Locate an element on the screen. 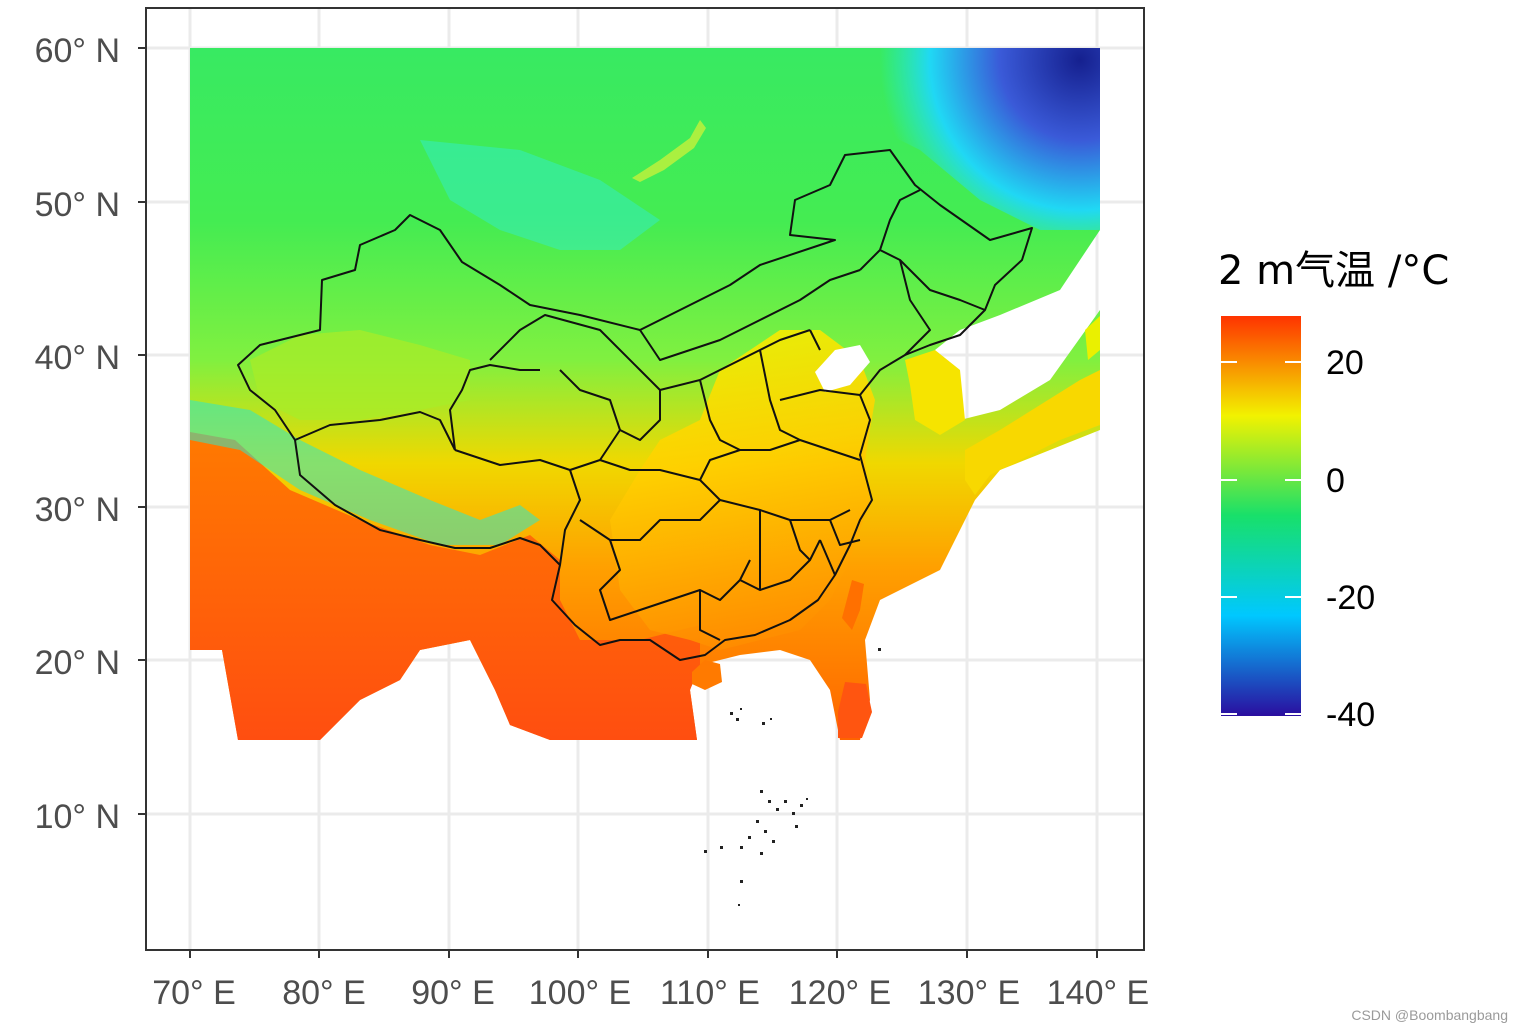 The width and height of the screenshot is (1522, 1031). border-sichuan is located at coordinates (640, 512).